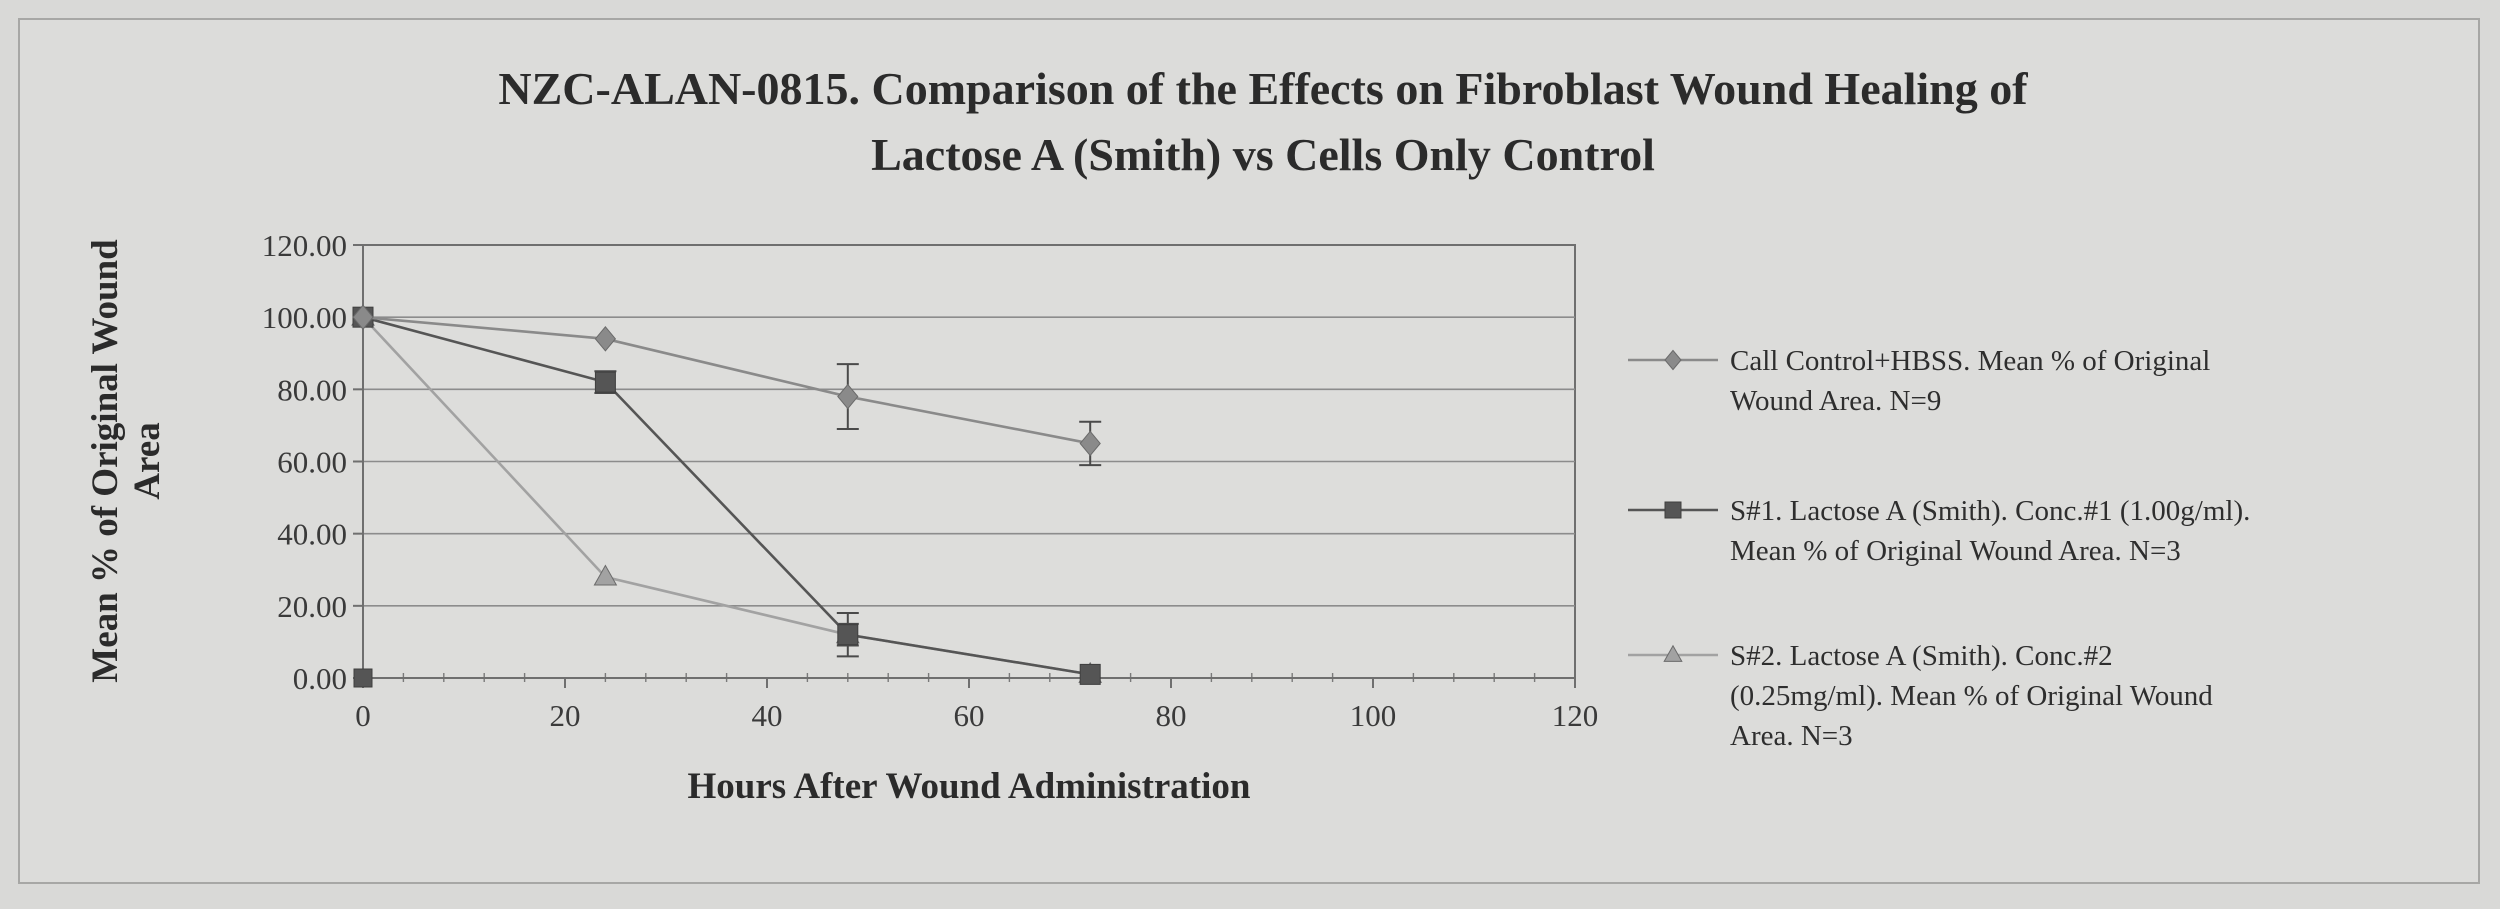 The width and height of the screenshot is (2500, 909). I want to click on x-tick-label: 80, so click(1171, 715).